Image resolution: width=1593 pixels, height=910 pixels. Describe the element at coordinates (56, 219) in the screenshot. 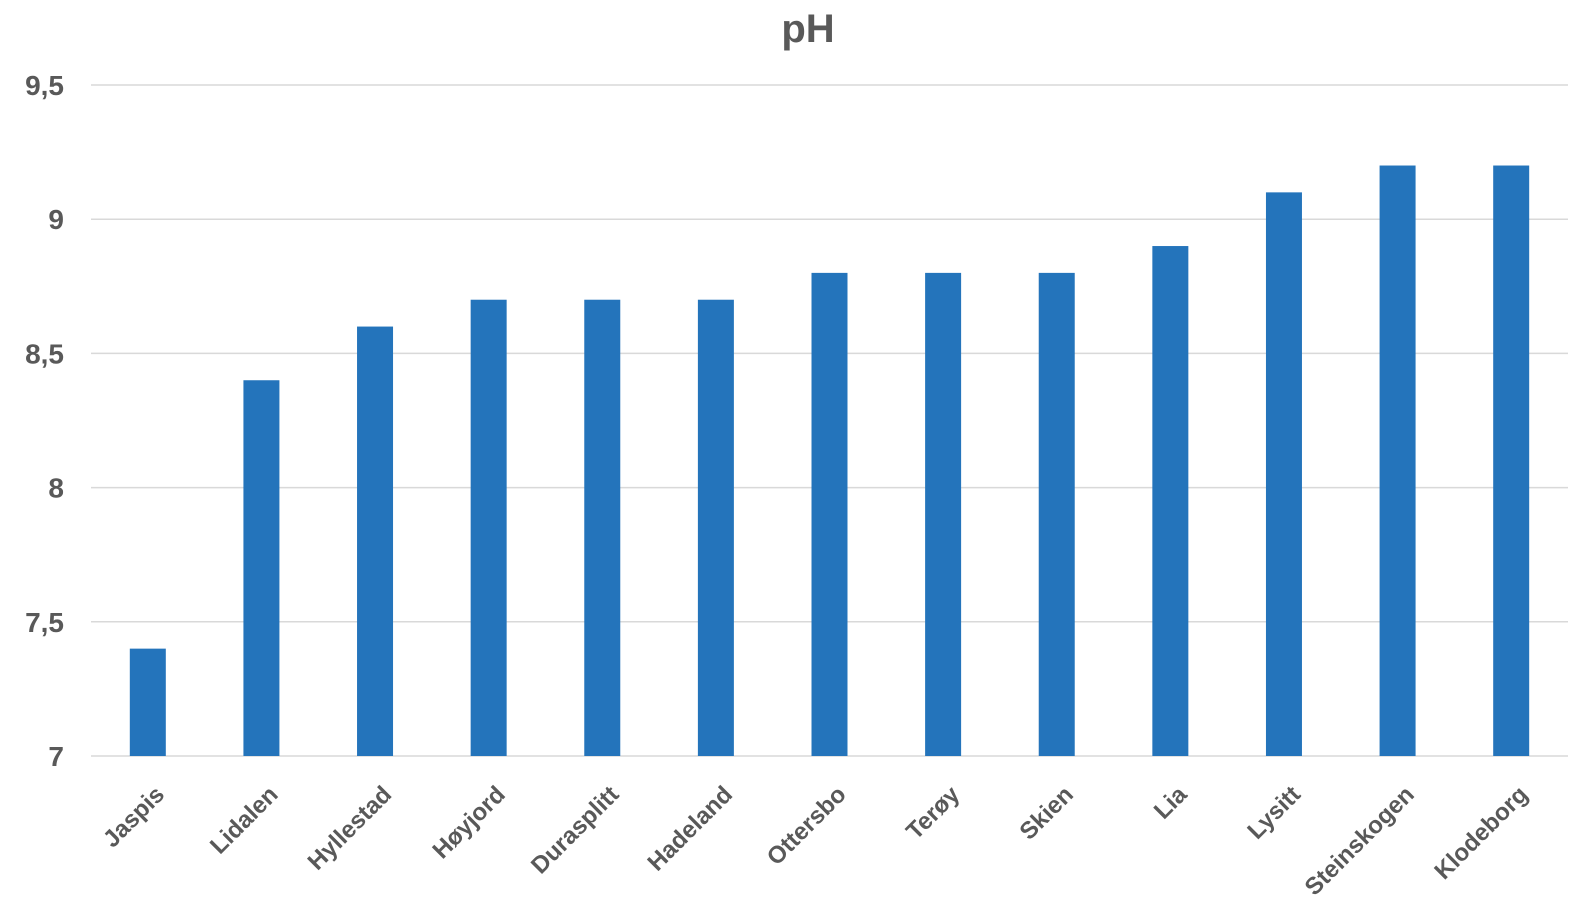

I see `y-tick-label: 9` at that location.